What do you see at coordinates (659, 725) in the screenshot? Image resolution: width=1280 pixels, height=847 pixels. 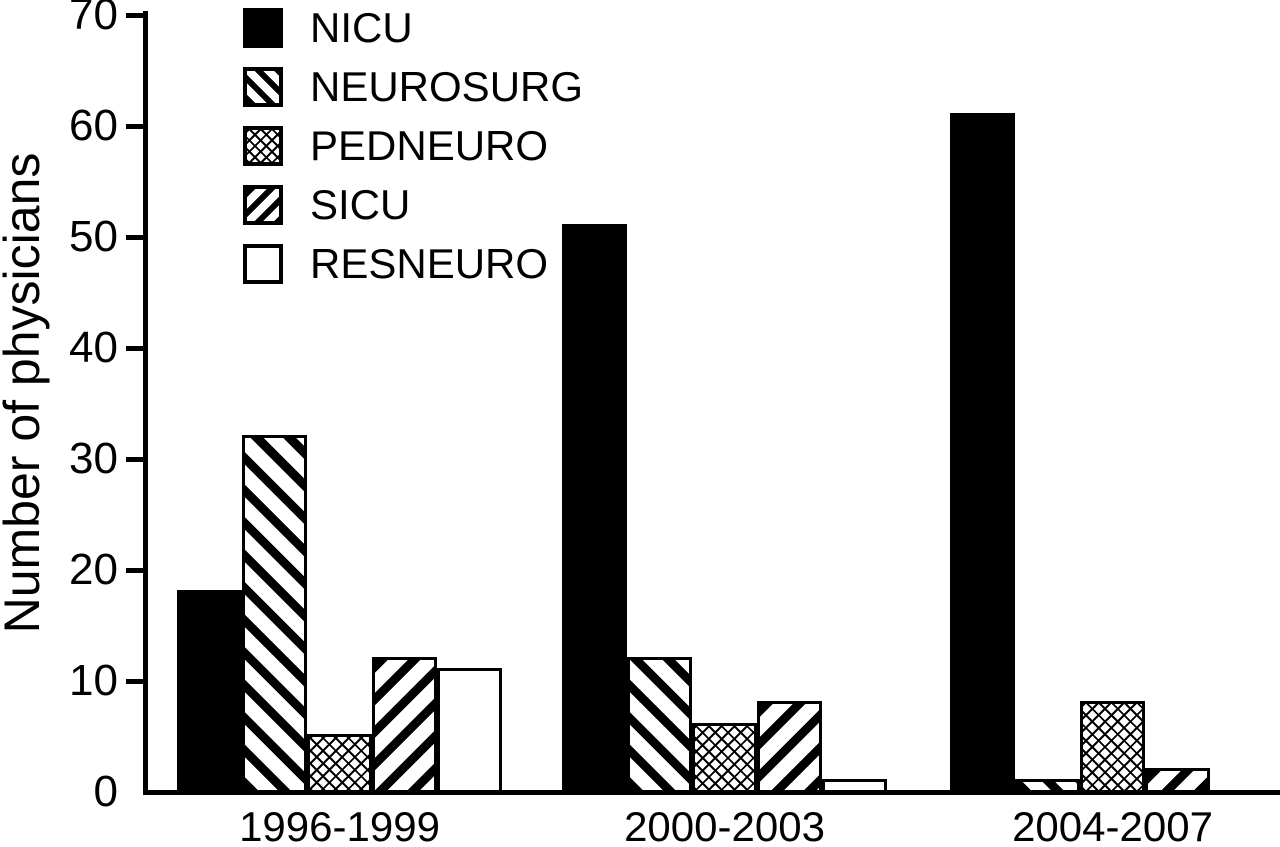 I see `bar-neurosurg-2000-2003` at bounding box center [659, 725].